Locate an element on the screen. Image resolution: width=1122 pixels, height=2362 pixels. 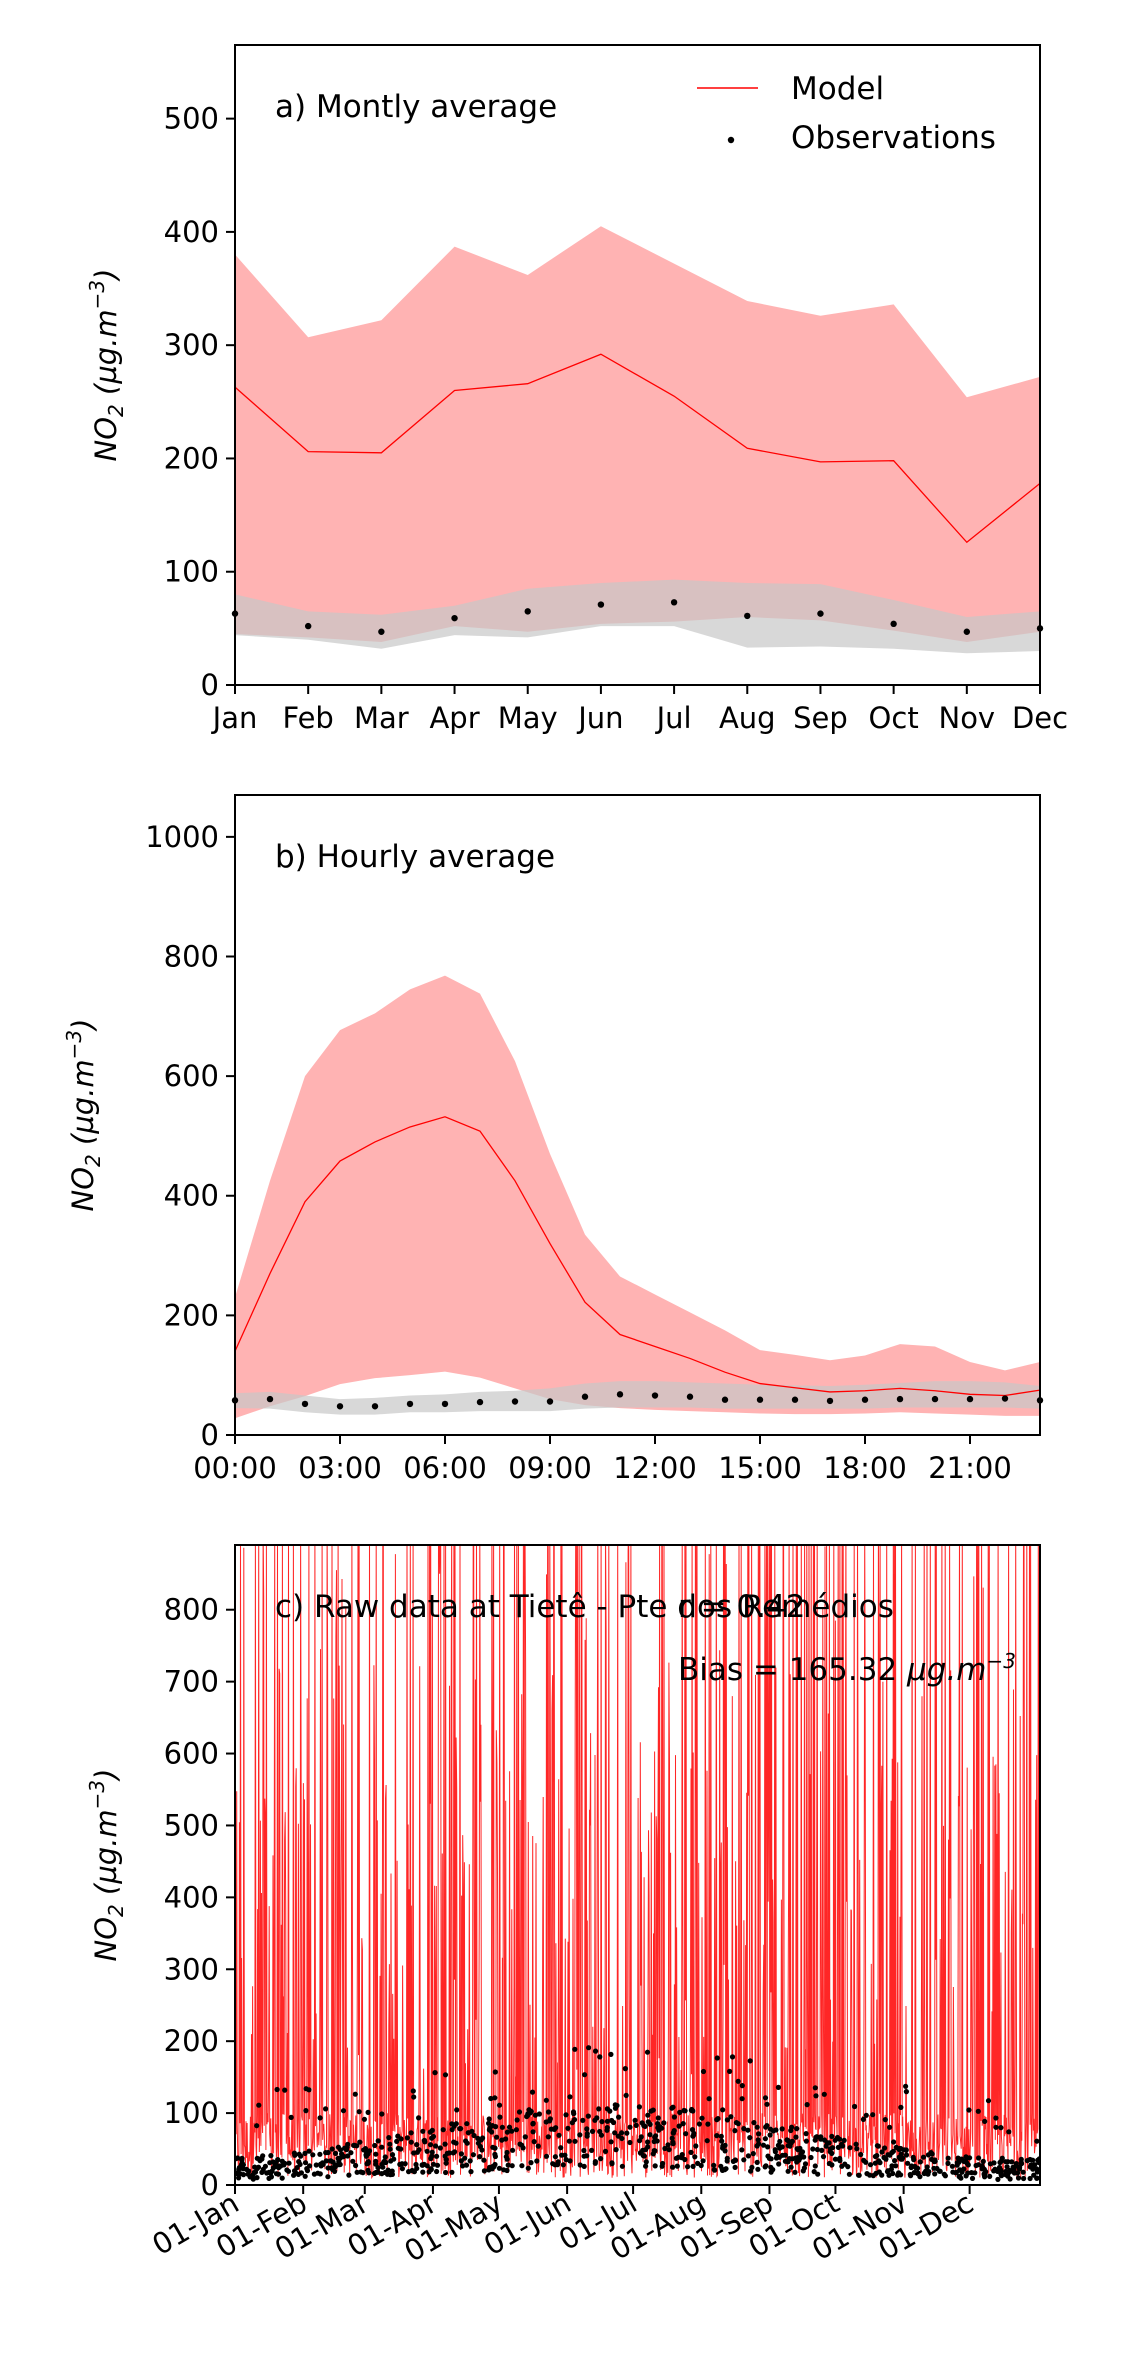
x-tick-label: Oct is located at coordinates (894, 718).